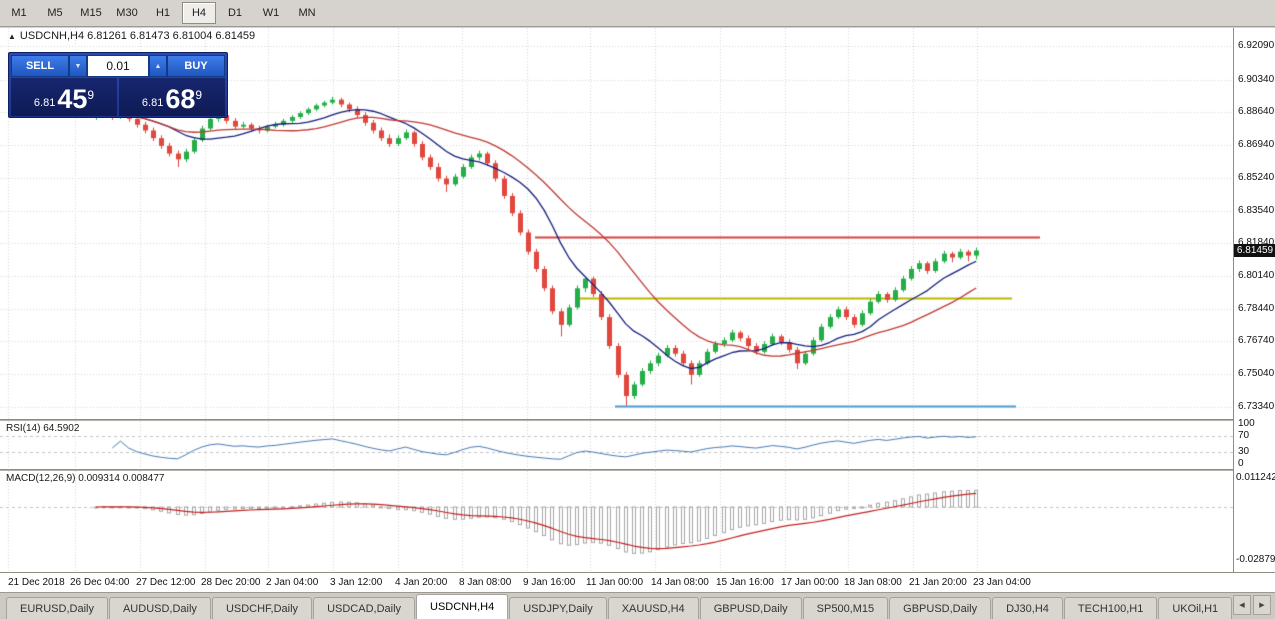 The image size is (1275, 619). What do you see at coordinates (549, 582) in the screenshot?
I see `time-axis-label: 9 Jan 16:00` at bounding box center [549, 582].